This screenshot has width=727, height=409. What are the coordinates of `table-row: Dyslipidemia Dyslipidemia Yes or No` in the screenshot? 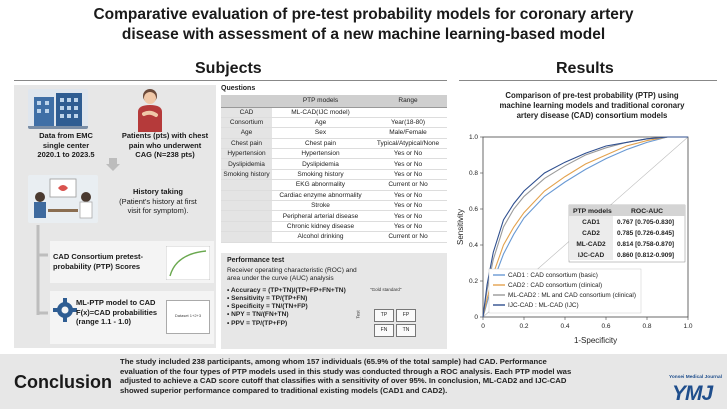 It's located at (334, 164).